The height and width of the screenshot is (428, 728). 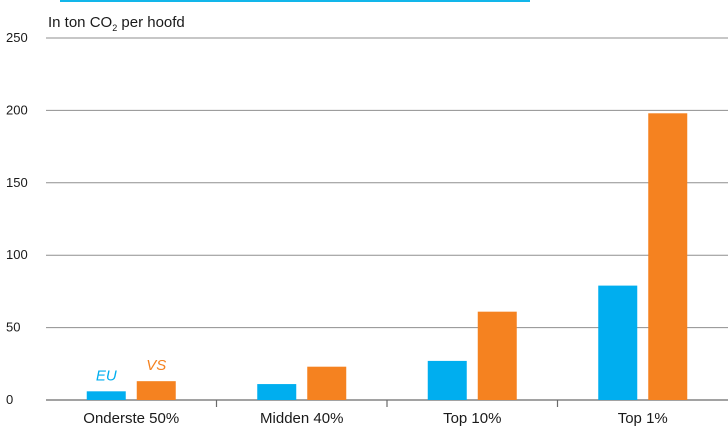 I want to click on y-tick-label: 200, so click(x=17, y=109).